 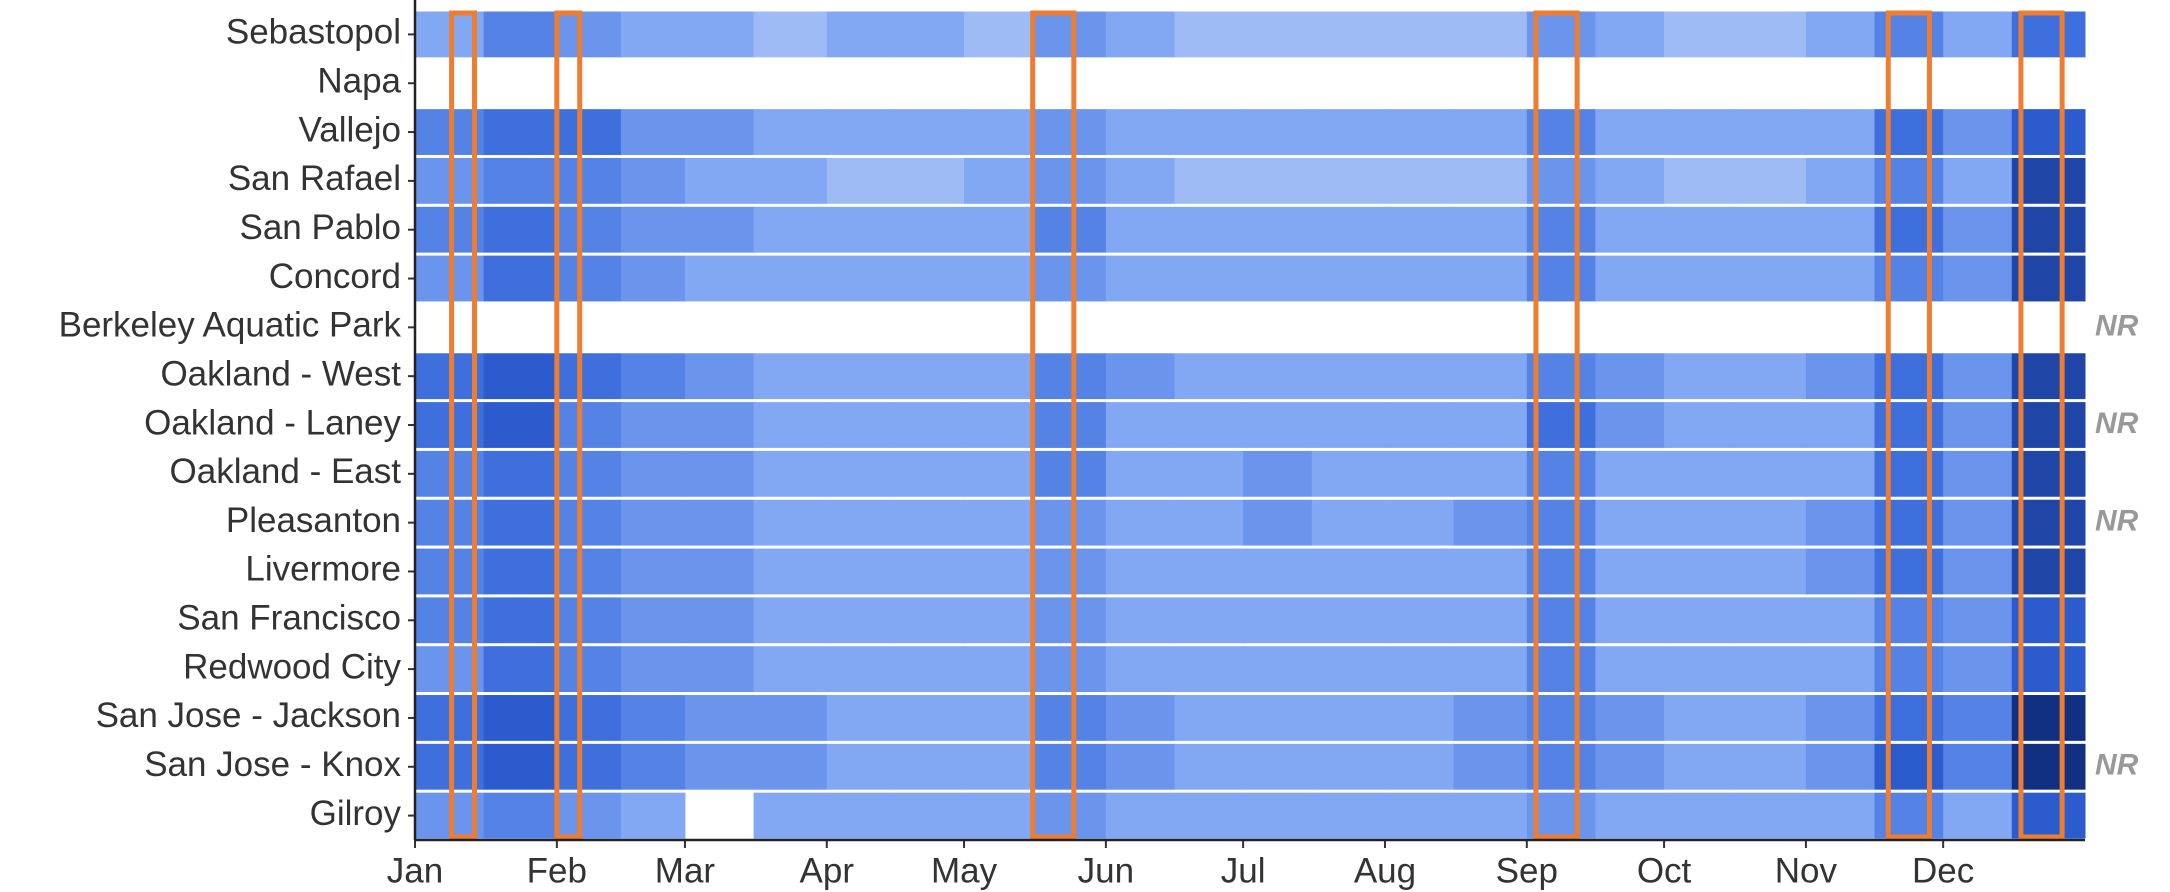 What do you see at coordinates (280, 373) in the screenshot?
I see `y-tick-label: Oakland - West` at bounding box center [280, 373].